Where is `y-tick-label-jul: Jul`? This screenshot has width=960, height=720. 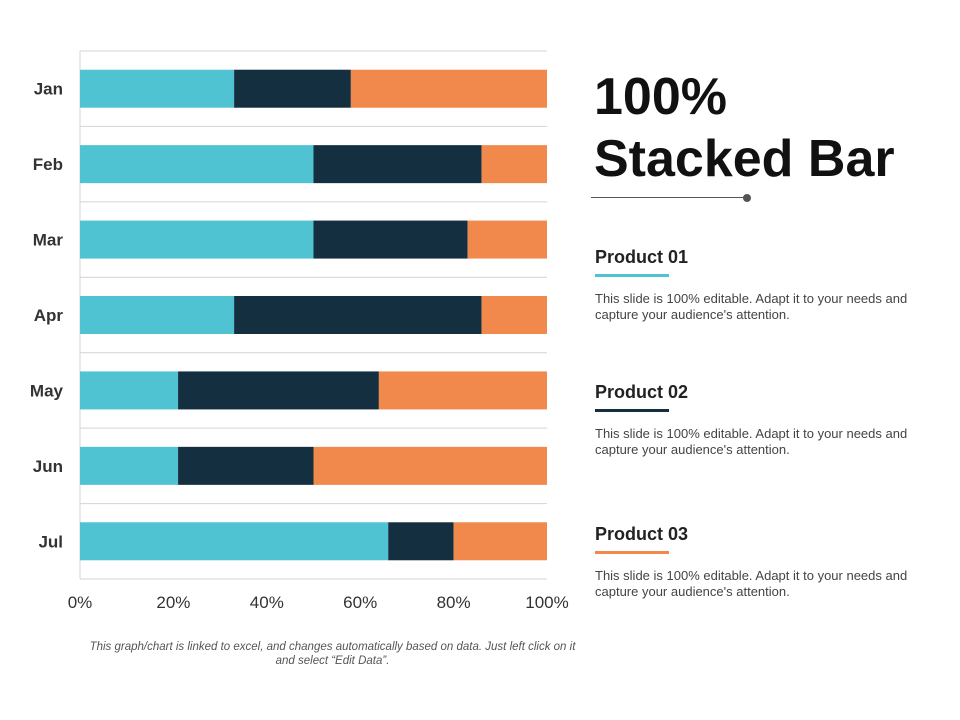
y-tick-label-jul: Jul is located at coordinates (50, 541).